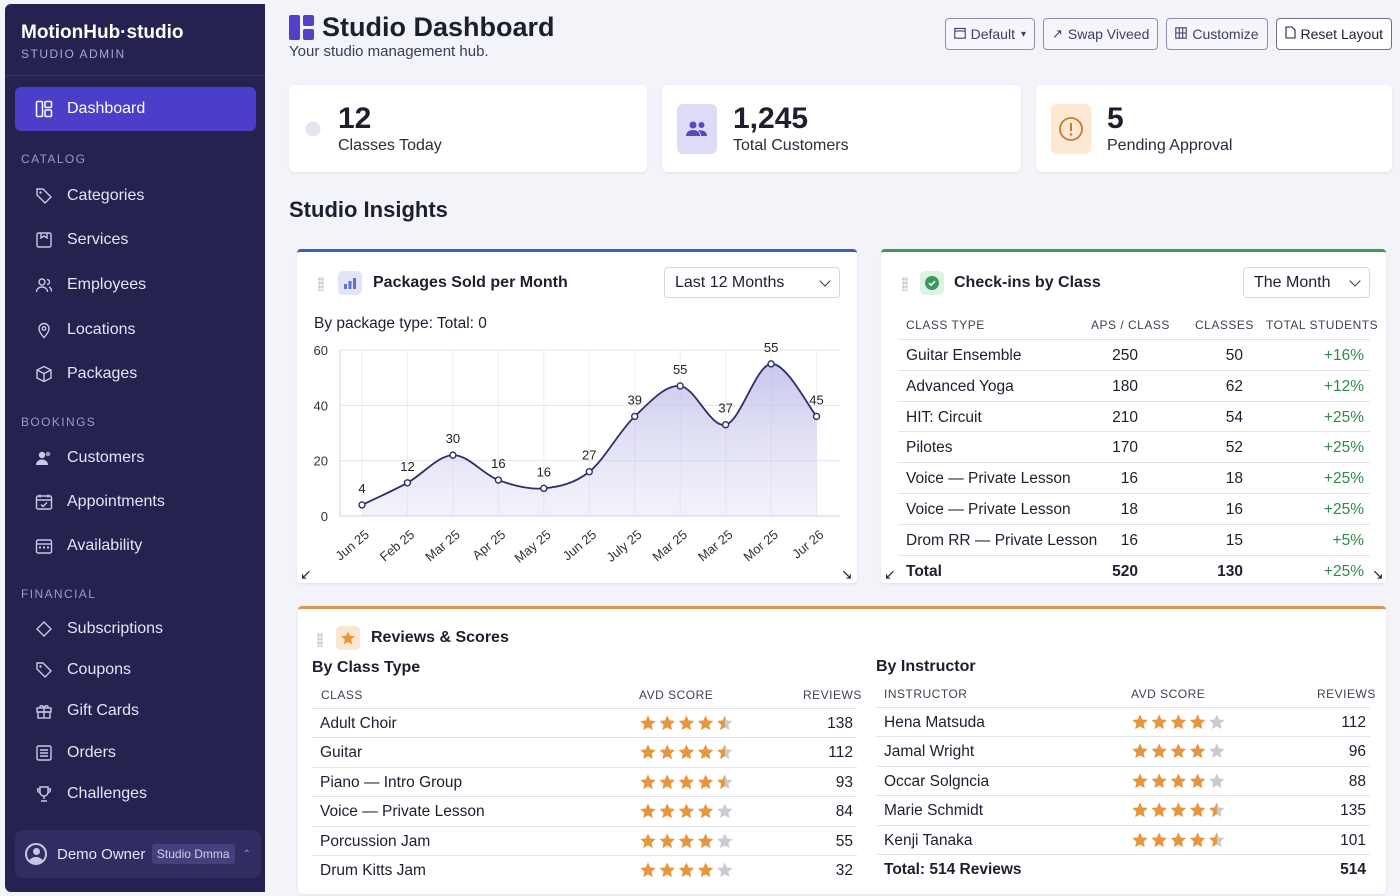 This screenshot has width=1400, height=896. Describe the element at coordinates (1123, 868) in the screenshot. I see `total-row: Total: 514 Reviews 514` at that location.